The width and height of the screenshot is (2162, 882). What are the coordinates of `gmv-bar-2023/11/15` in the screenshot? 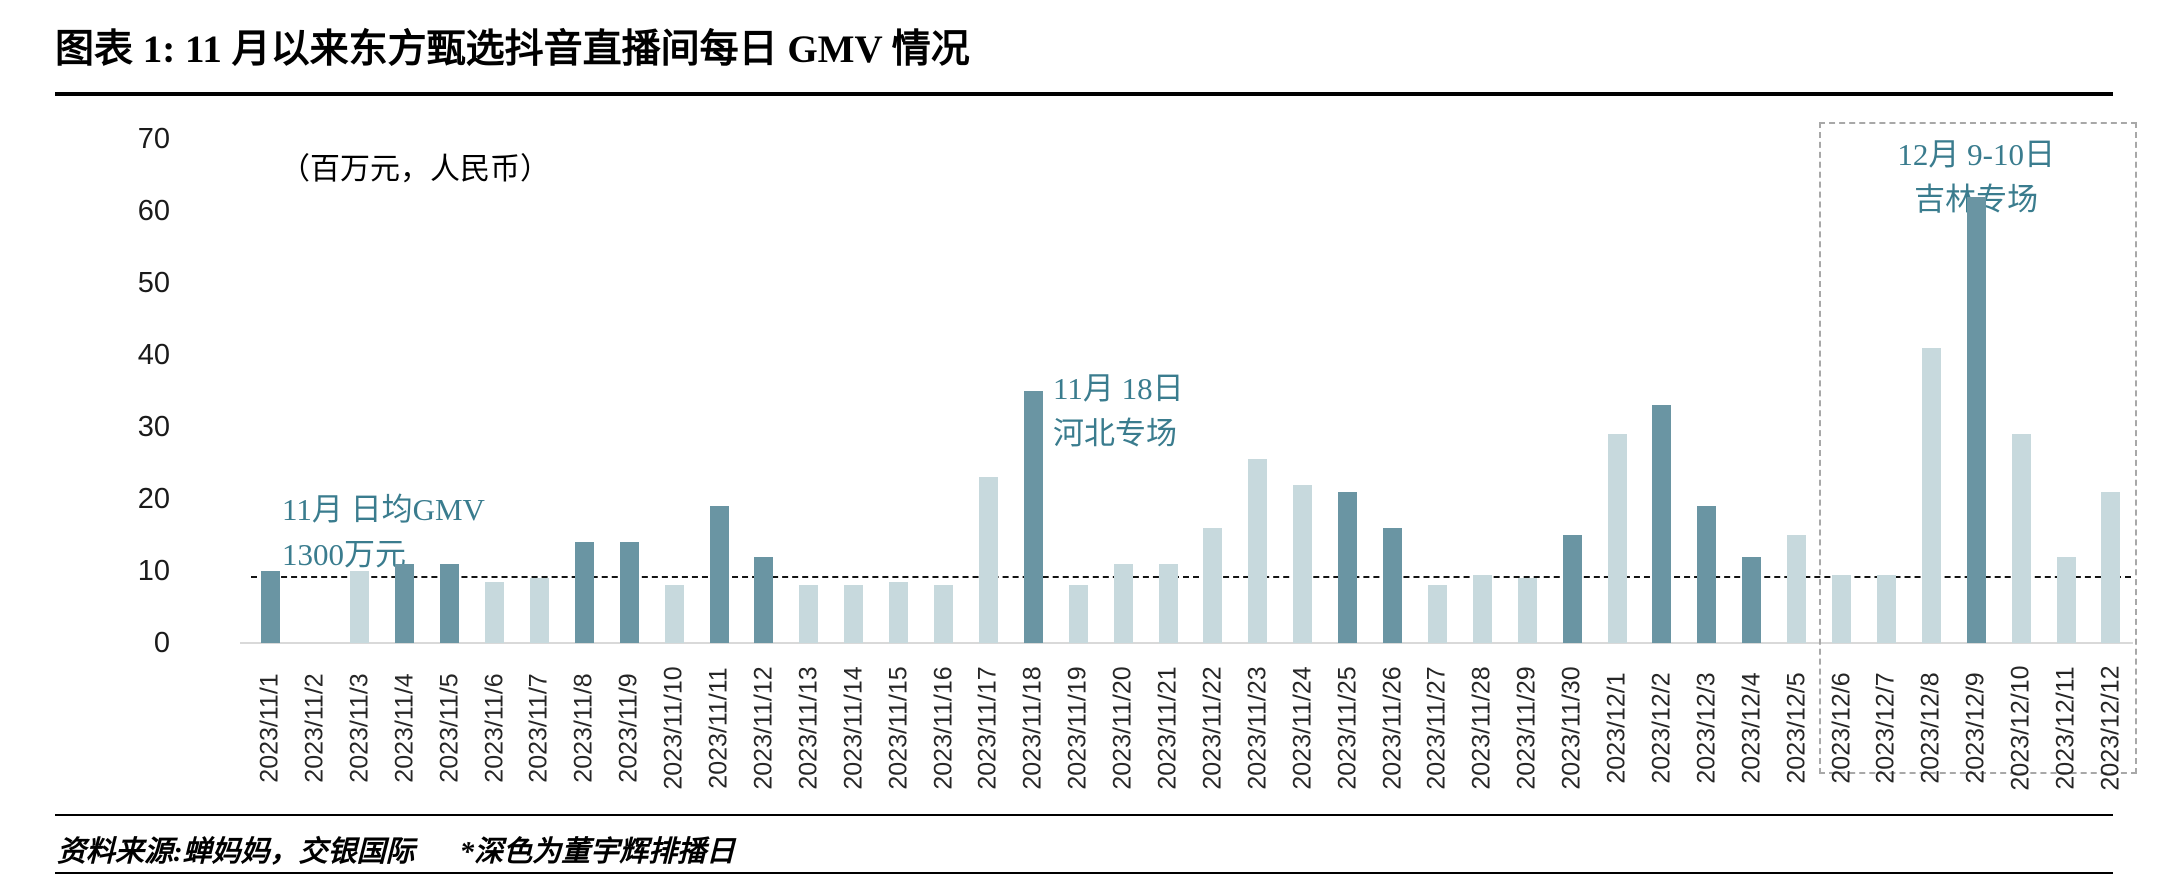 It's located at (899, 612).